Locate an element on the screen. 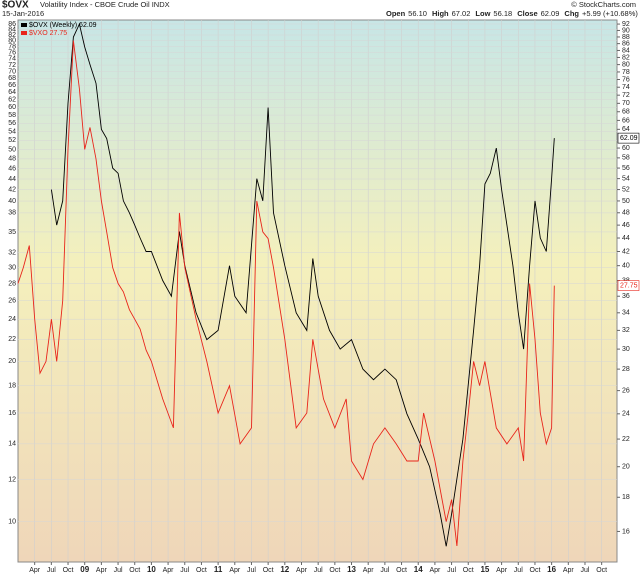 The height and width of the screenshot is (581, 640). y-tick-label: 64 is located at coordinates (12, 92).